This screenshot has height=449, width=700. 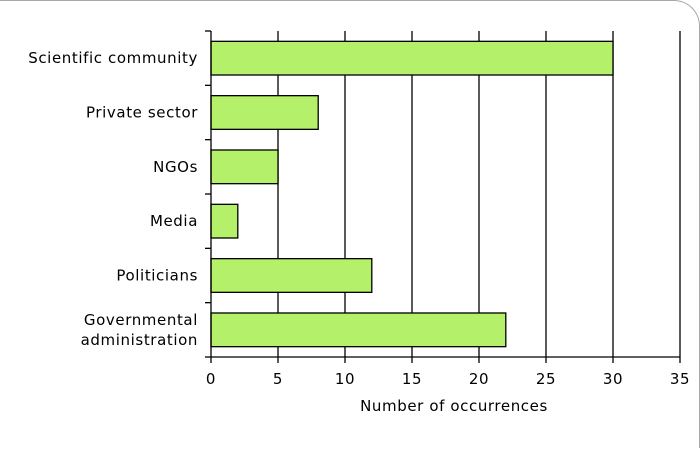 What do you see at coordinates (142, 113) in the screenshot?
I see `category-label: Private sector` at bounding box center [142, 113].